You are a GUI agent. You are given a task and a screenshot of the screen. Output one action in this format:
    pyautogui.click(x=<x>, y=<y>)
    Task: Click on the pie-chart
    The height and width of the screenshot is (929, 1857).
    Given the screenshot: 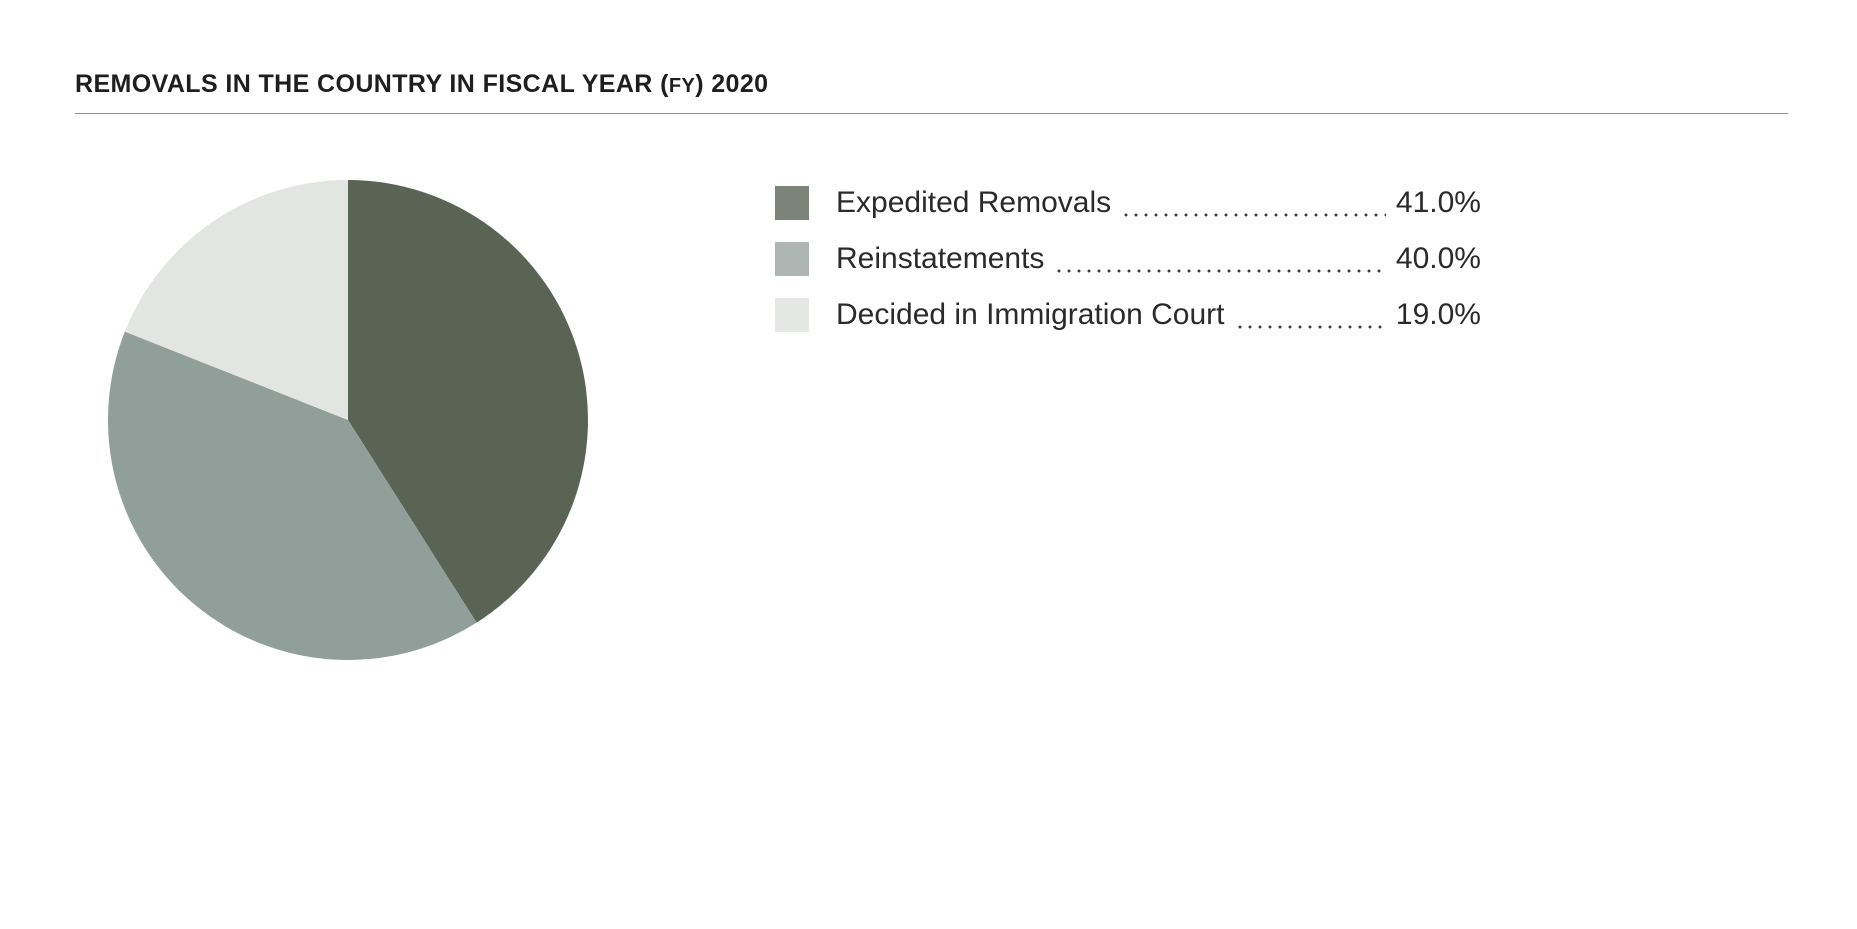 What is the action you would take?
    pyautogui.click(x=348, y=420)
    